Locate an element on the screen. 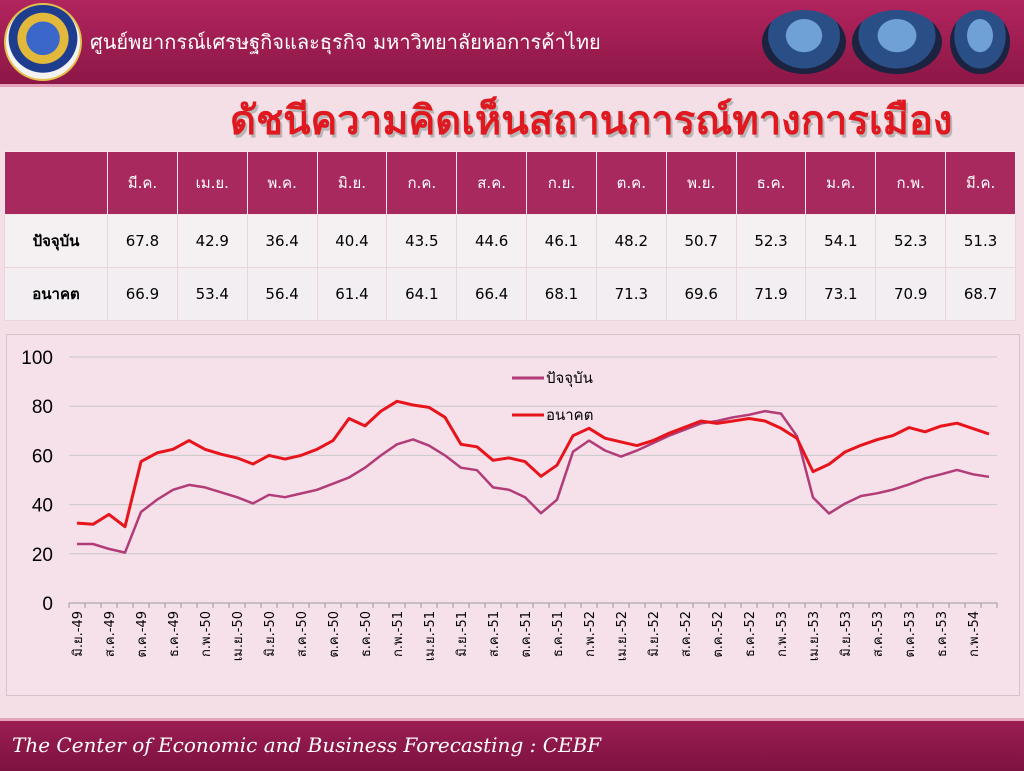  x-tick-label: ส.ค.-49 is located at coordinates (110, 634).